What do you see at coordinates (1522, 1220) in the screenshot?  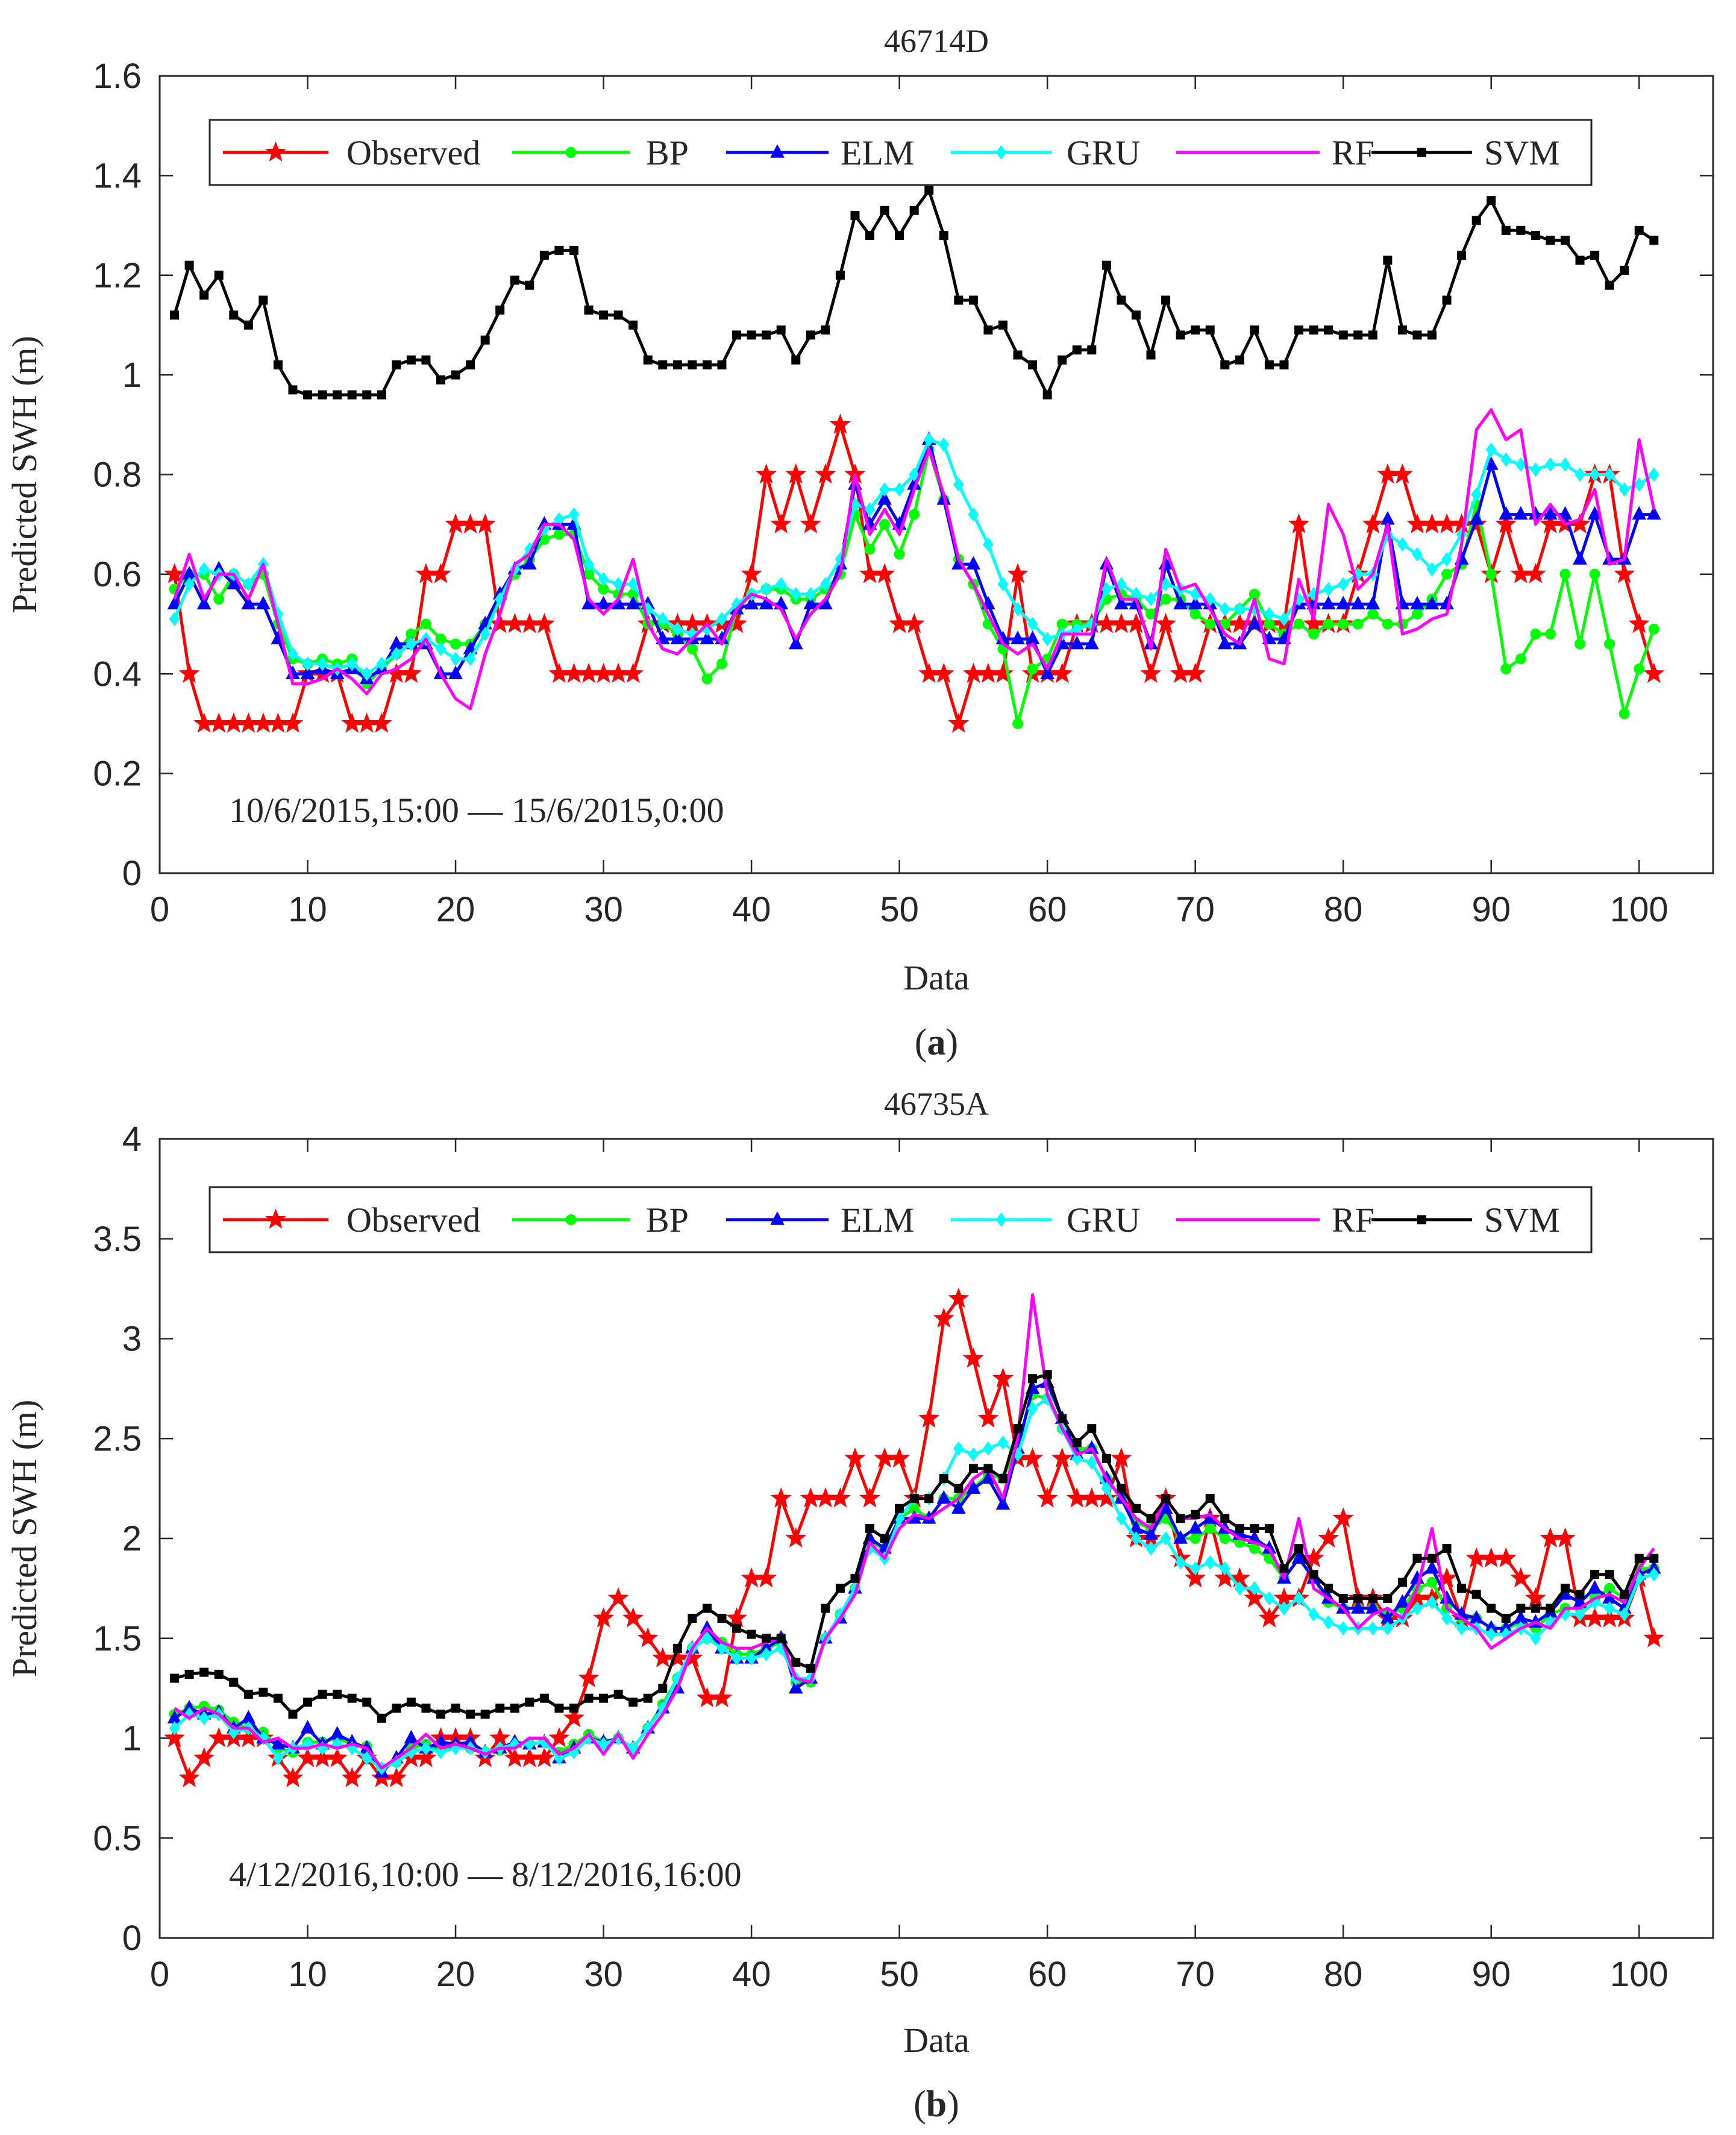 I see `legend-label-svm: SVM` at bounding box center [1522, 1220].